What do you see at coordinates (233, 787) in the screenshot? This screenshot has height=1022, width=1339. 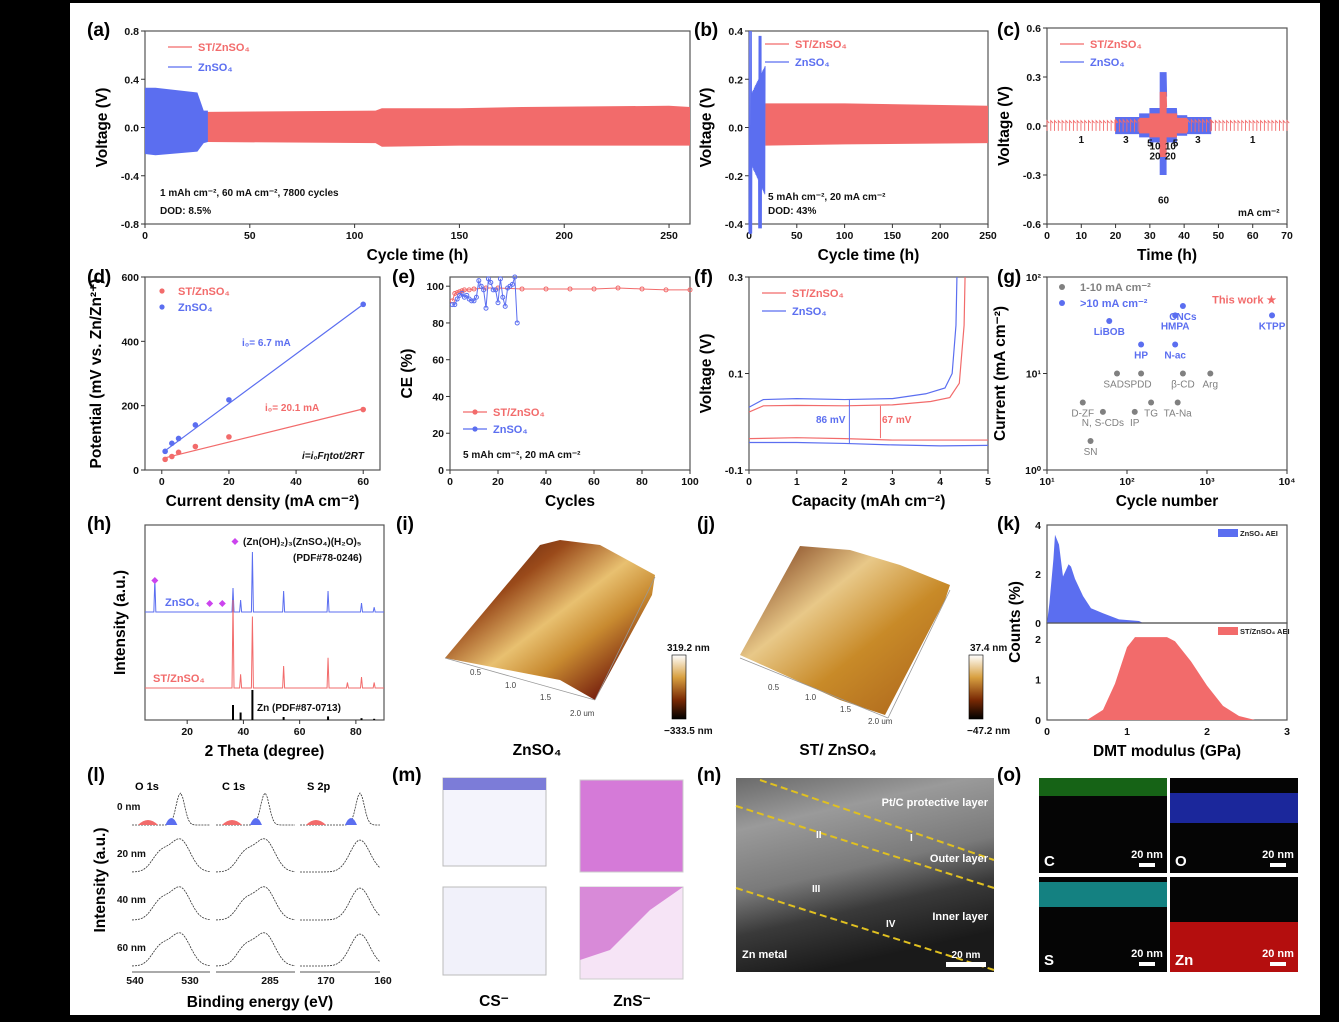 I see `xps-col-c1s: C 1s` at bounding box center [233, 787].